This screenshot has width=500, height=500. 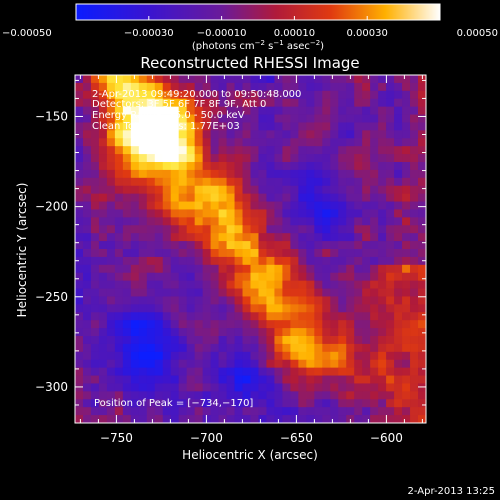 What do you see at coordinates (166, 126) in the screenshot?
I see `annotation-clean: Clean Total counts: 1.77E+03` at bounding box center [166, 126].